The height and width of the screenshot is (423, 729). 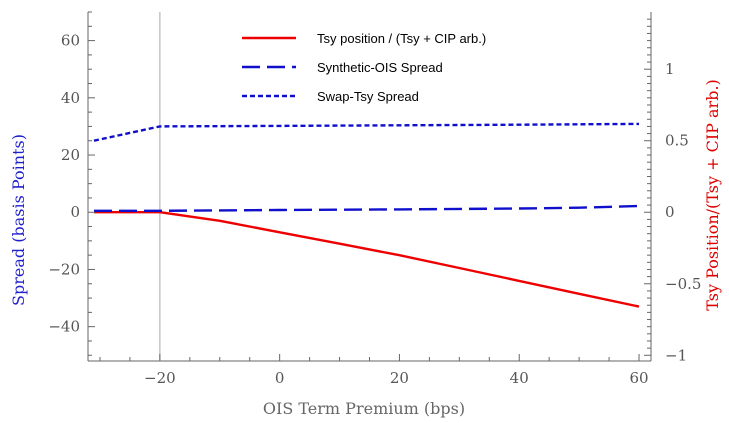 What do you see at coordinates (64, 269) in the screenshot?
I see `y-left-tick-label: −20` at bounding box center [64, 269].